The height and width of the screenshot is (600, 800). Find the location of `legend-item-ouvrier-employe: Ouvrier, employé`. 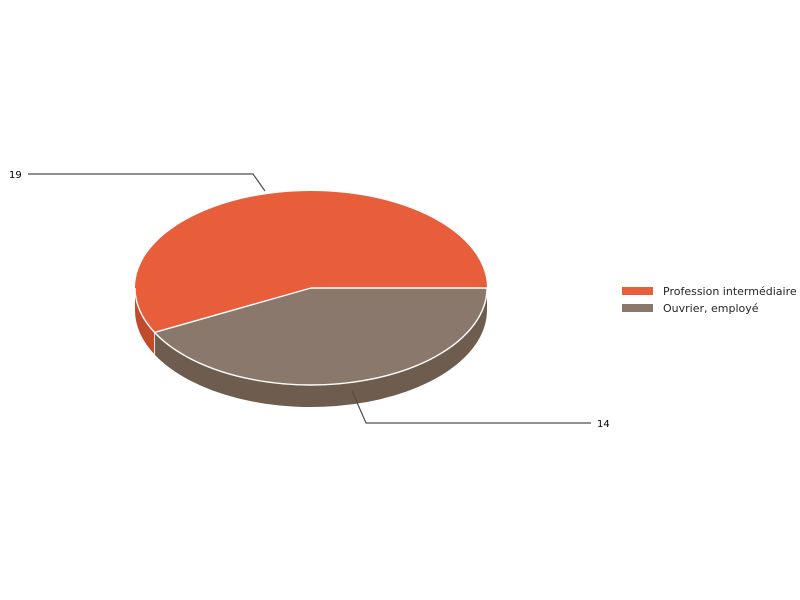

legend-item-ouvrier-employe: Ouvrier, employé is located at coordinates (690, 308).